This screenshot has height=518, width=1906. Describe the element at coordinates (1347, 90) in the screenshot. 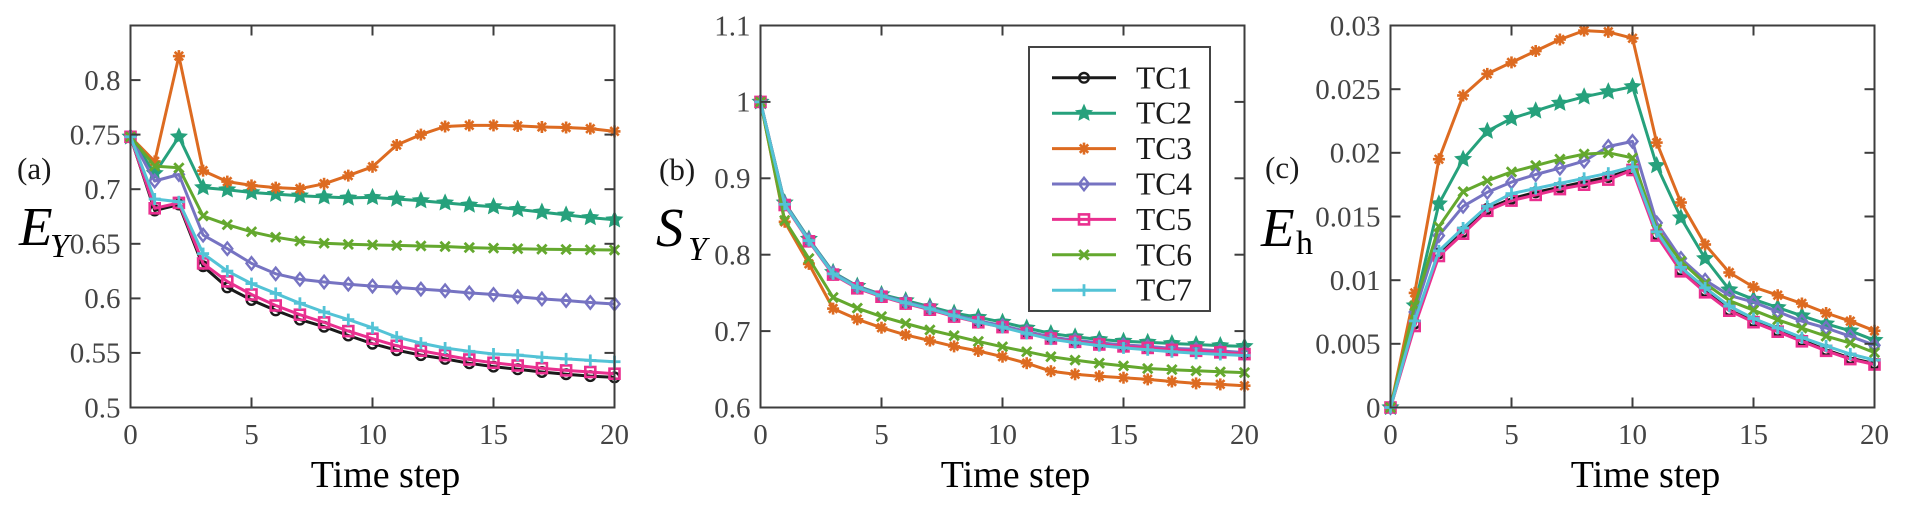

I see `svg-text: 0.025` at that location.